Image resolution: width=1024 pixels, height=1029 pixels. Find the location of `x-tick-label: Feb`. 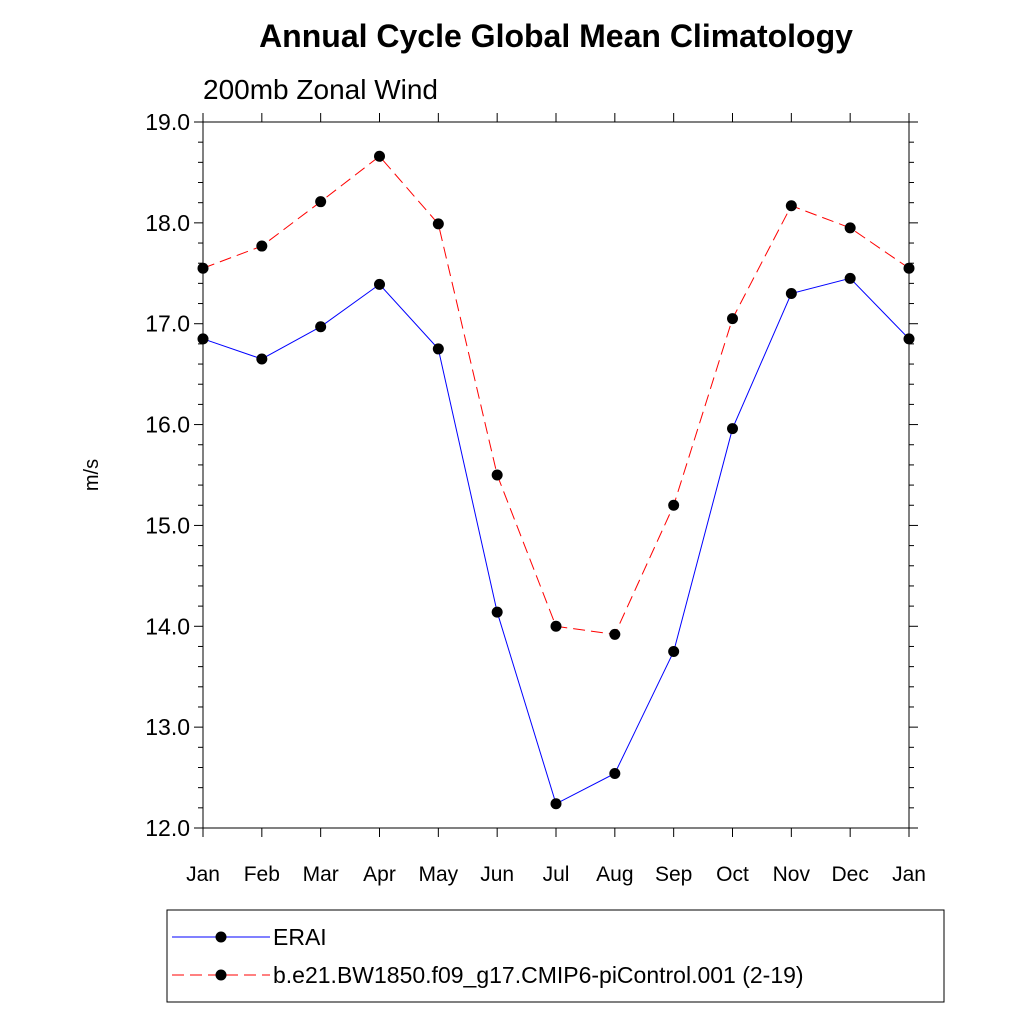

x-tick-label: Feb is located at coordinates (262, 874).